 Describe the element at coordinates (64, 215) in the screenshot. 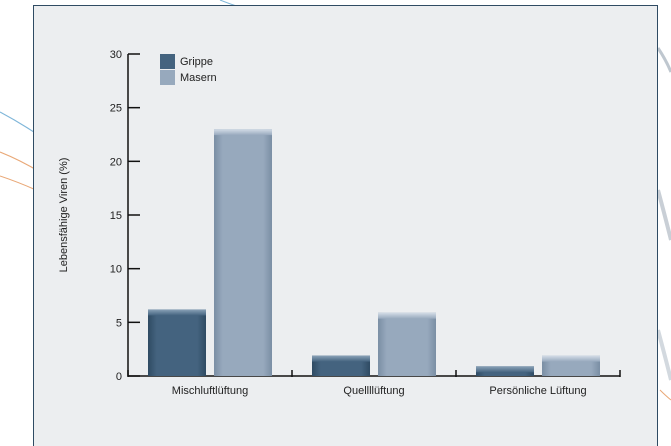

I see `y-axis-label: Lebensfähige Viren (%)` at that location.